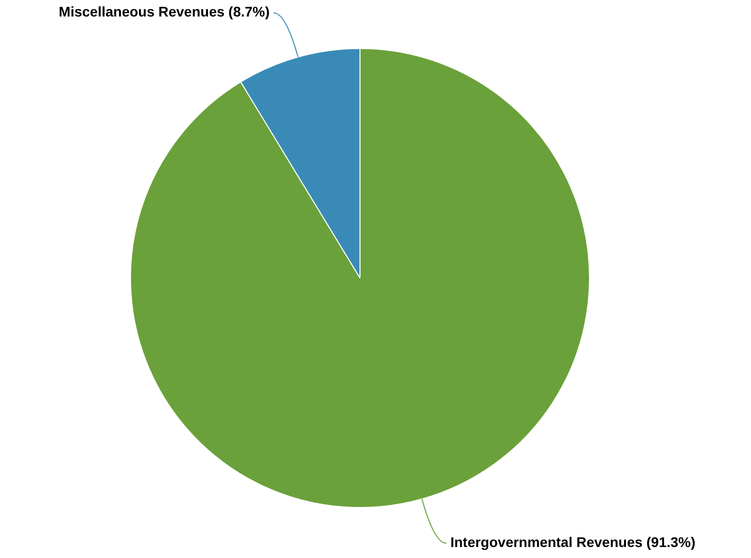  Describe the element at coordinates (164, 12) in the screenshot. I see `slice-label: Miscellaneous Revenues (8.7%)` at that location.